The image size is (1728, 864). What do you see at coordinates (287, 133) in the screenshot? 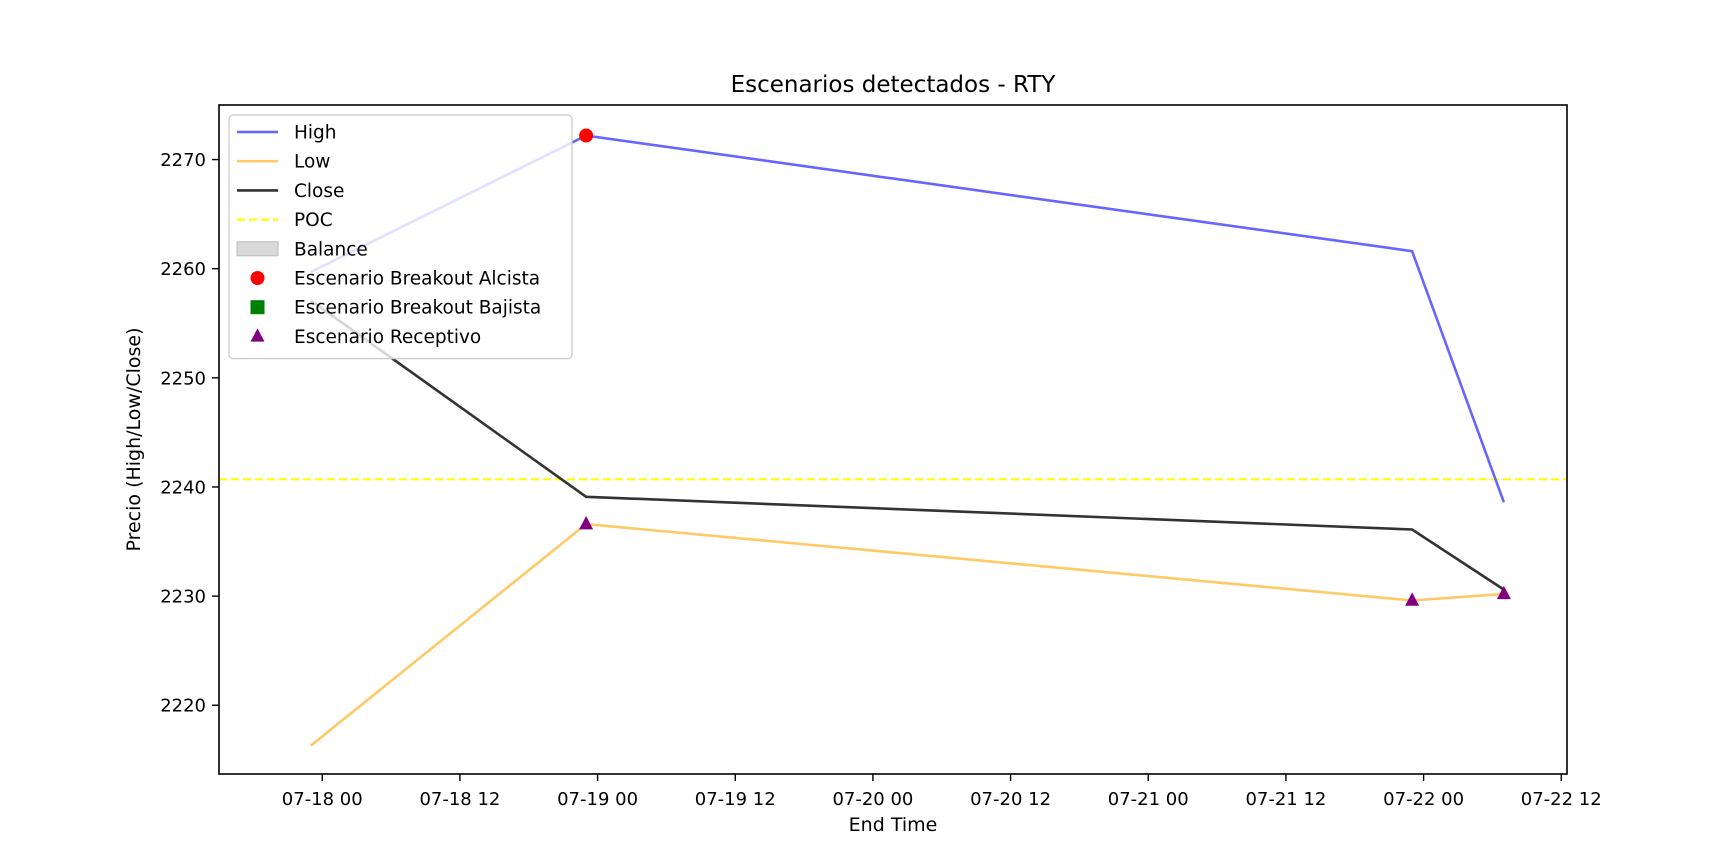
I see `legend-high: High` at bounding box center [287, 133].